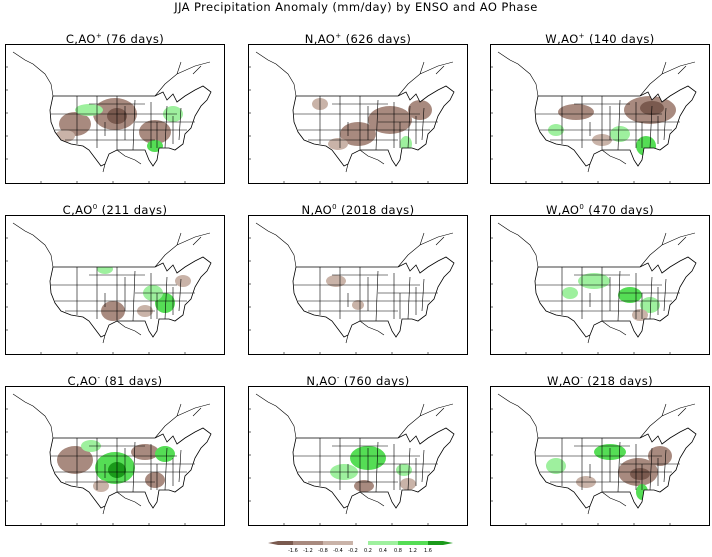 The height and width of the screenshot is (557, 712). I want to click on panel-title-n-aom: N,AO- (760 days), so click(358, 381).